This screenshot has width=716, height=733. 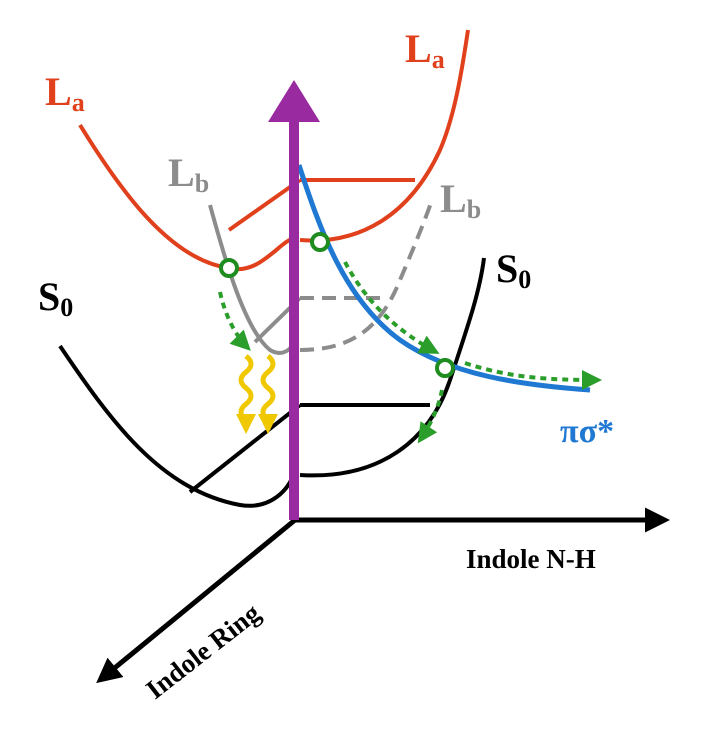 I want to click on emission-arrows, so click(x=257, y=394).